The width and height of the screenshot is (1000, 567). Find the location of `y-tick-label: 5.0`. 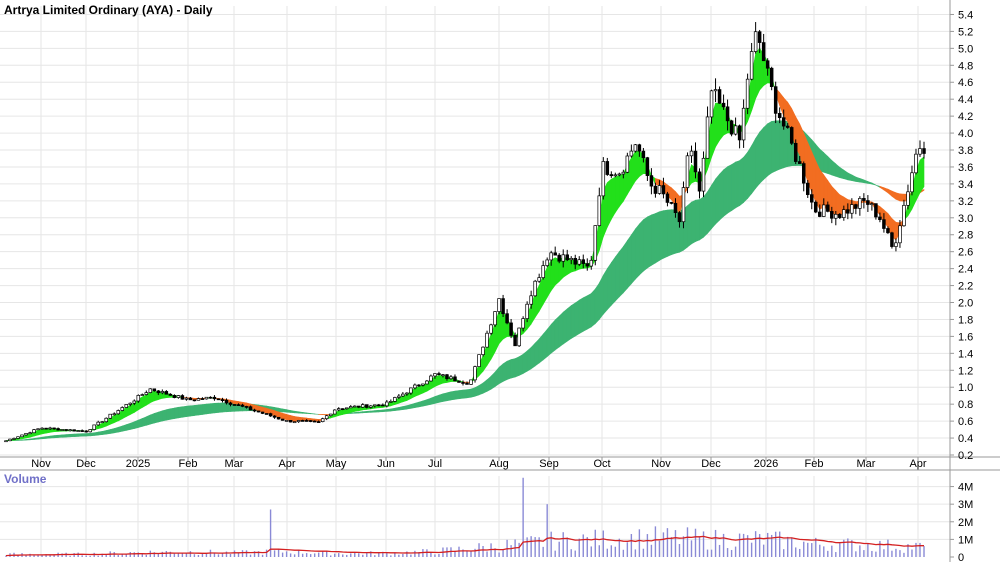

y-tick-label: 5.0 is located at coordinates (965, 49).